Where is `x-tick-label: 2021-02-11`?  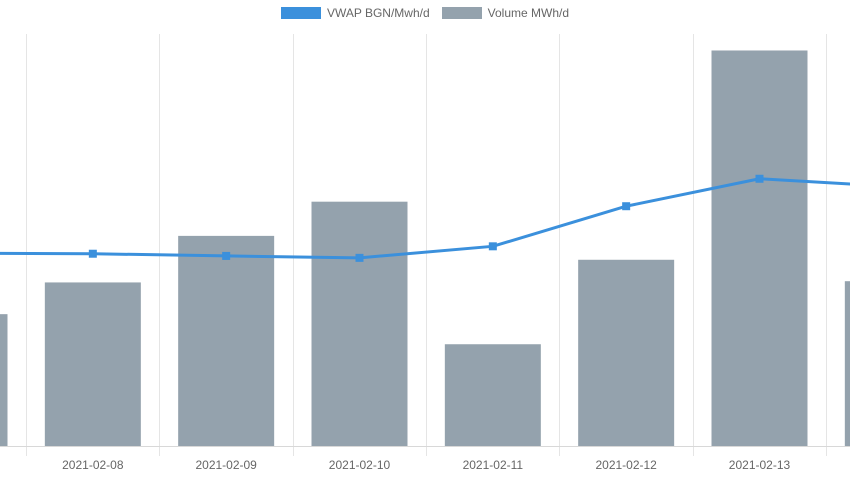
x-tick-label: 2021-02-11 is located at coordinates (493, 465).